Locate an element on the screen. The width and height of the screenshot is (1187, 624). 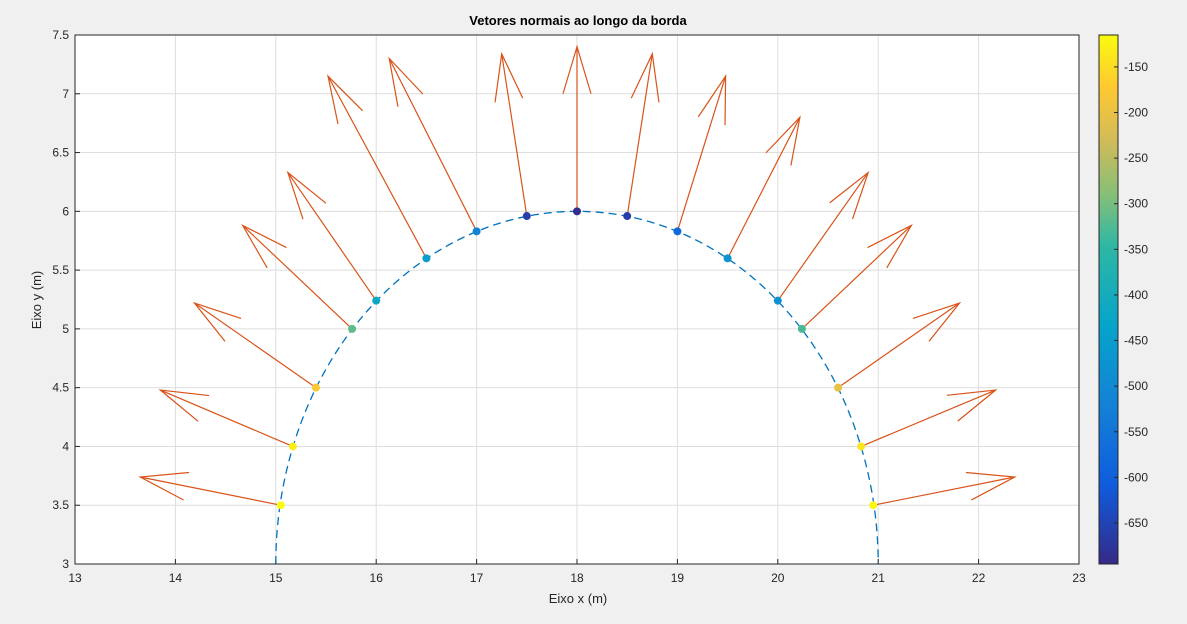
x-tick-label: 18 is located at coordinates (577, 578).